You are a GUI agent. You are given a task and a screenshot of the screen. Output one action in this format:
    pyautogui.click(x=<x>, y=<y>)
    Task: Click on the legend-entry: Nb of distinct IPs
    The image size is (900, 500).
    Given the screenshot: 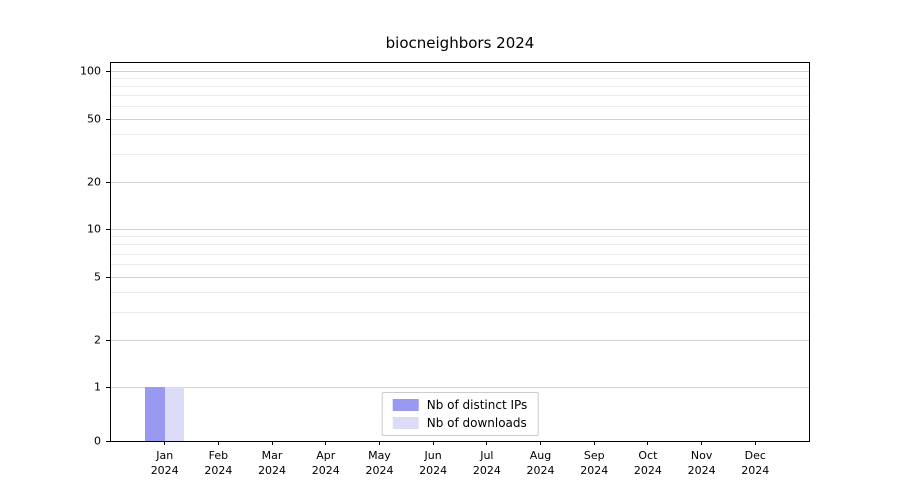 What is the action you would take?
    pyautogui.click(x=460, y=405)
    